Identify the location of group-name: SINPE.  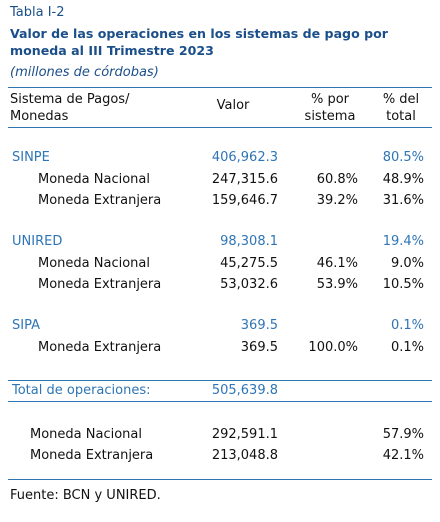
(31, 157).